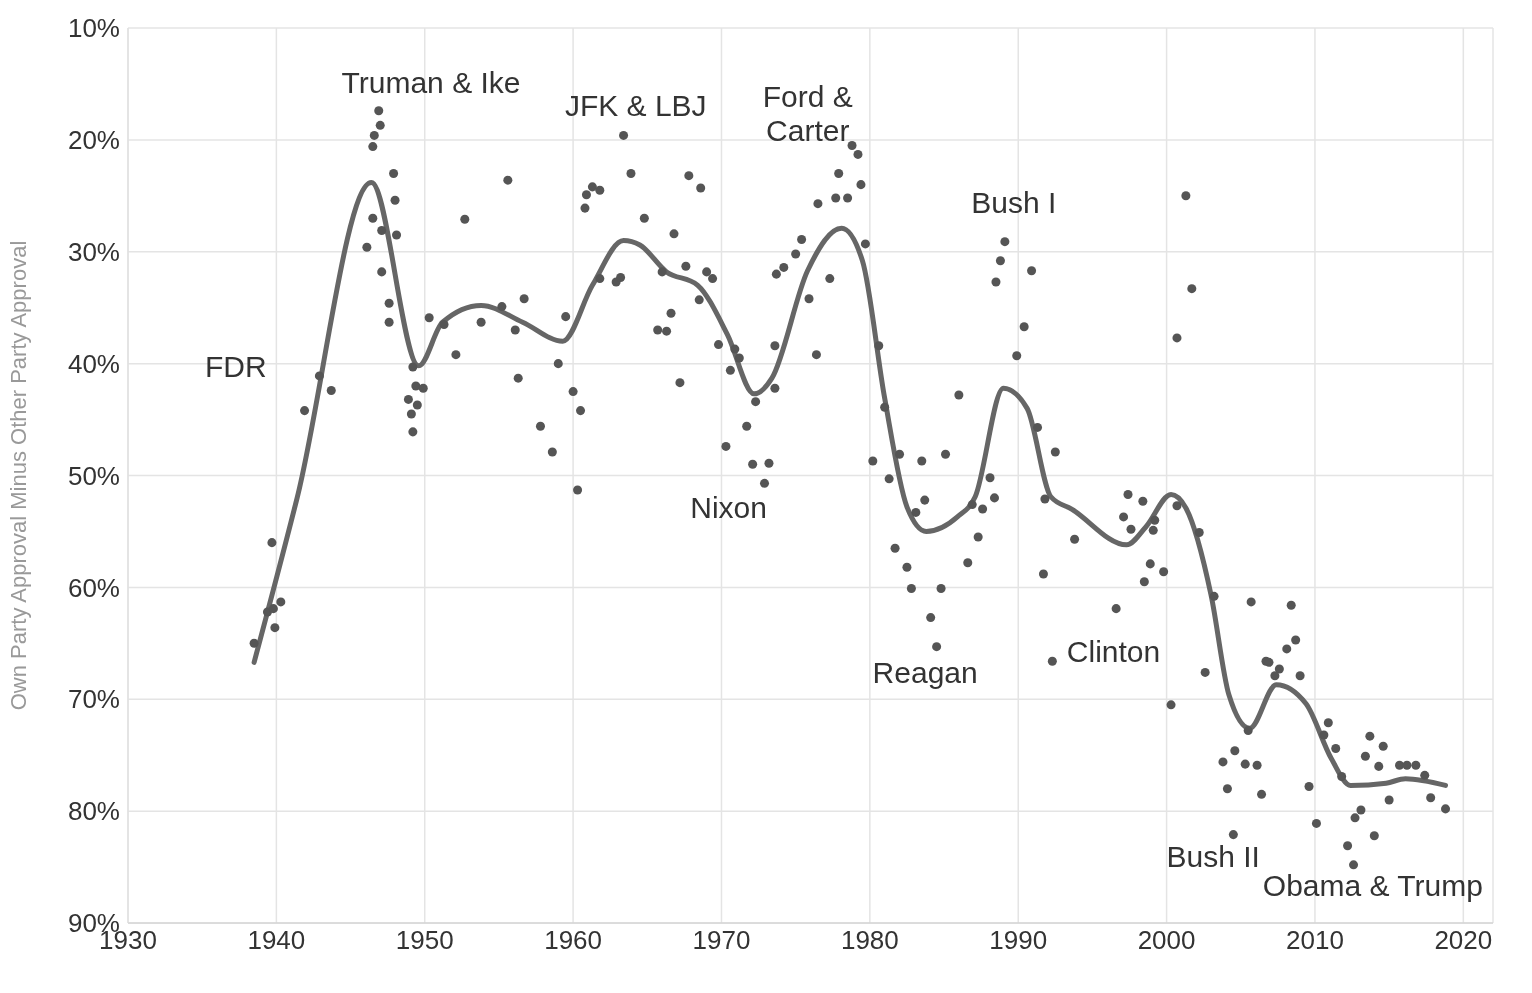  I want to click on x-tick-label: 2010, so click(1315, 940).